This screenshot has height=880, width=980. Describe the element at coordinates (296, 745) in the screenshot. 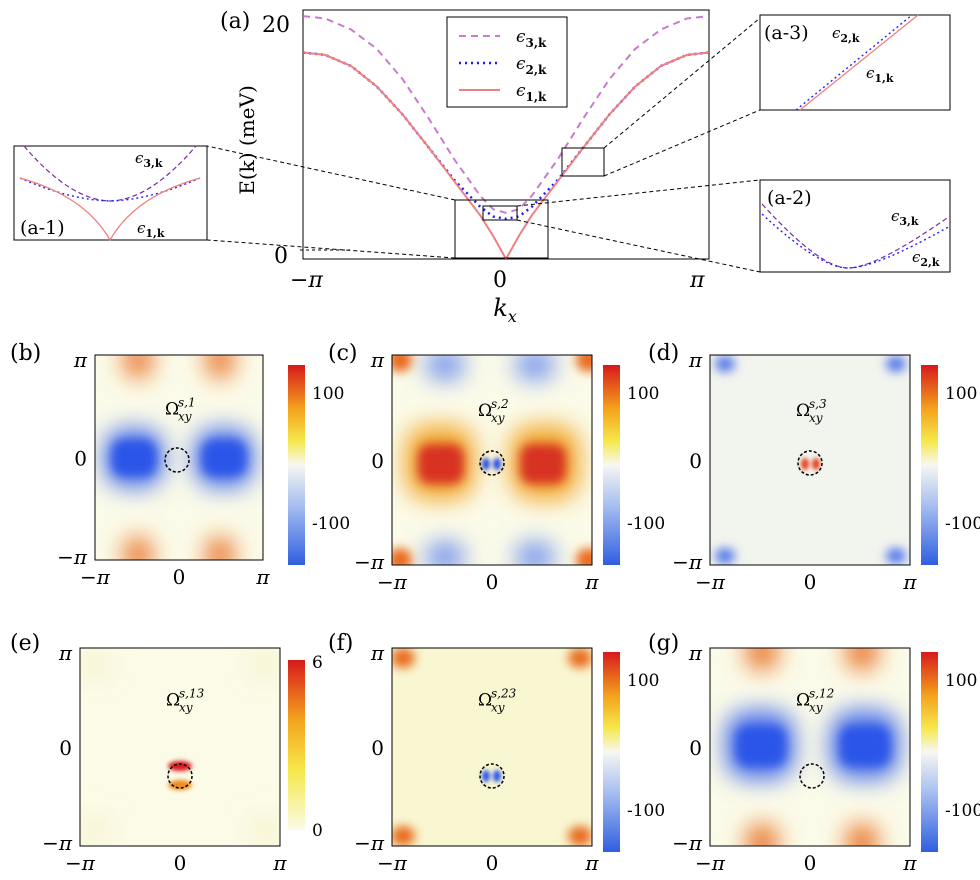

I see `colorbar-e` at that location.